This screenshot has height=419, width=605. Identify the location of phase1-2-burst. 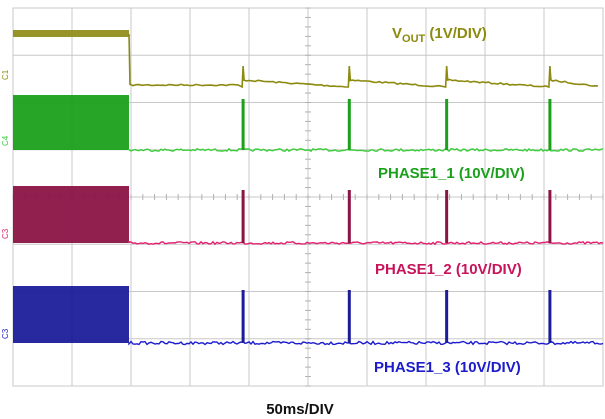
(71, 214).